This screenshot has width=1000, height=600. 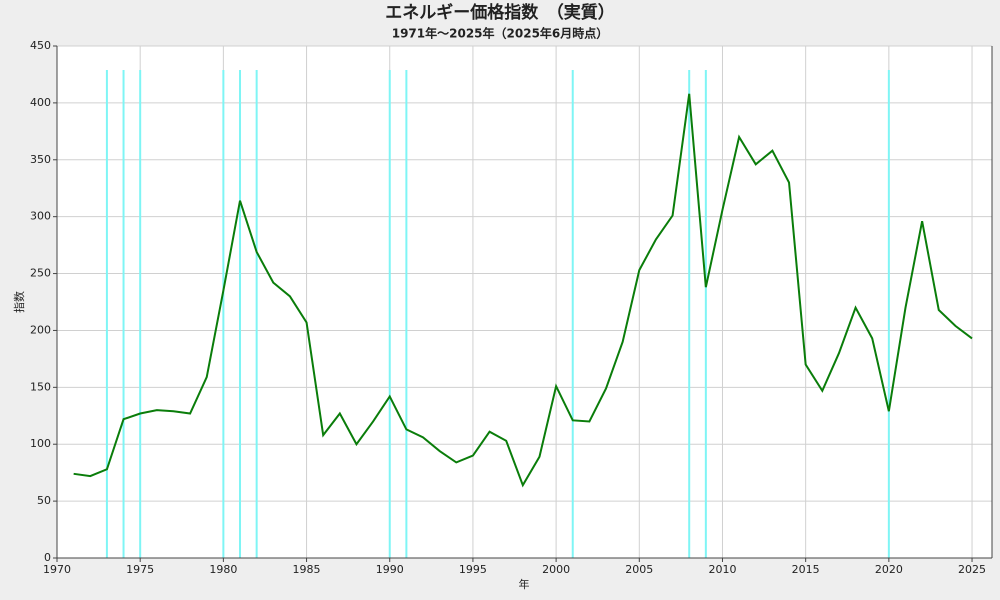 What do you see at coordinates (40, 273) in the screenshot?
I see `y-tick-label: 250` at bounding box center [40, 273].